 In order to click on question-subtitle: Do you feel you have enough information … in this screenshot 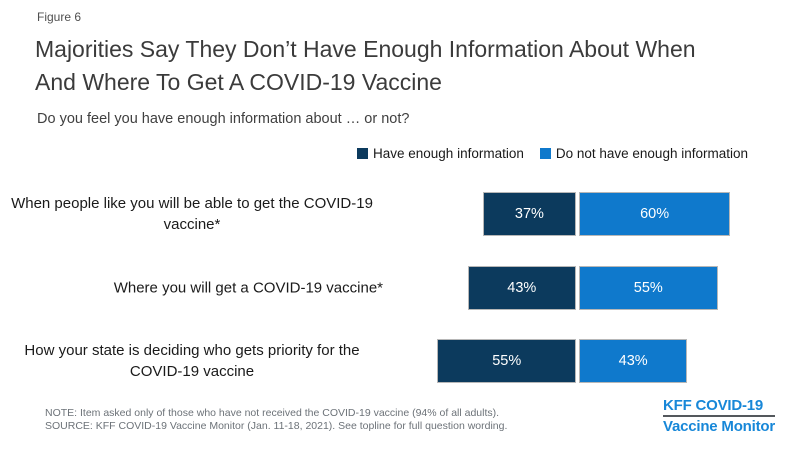, I will do `click(223, 119)`.